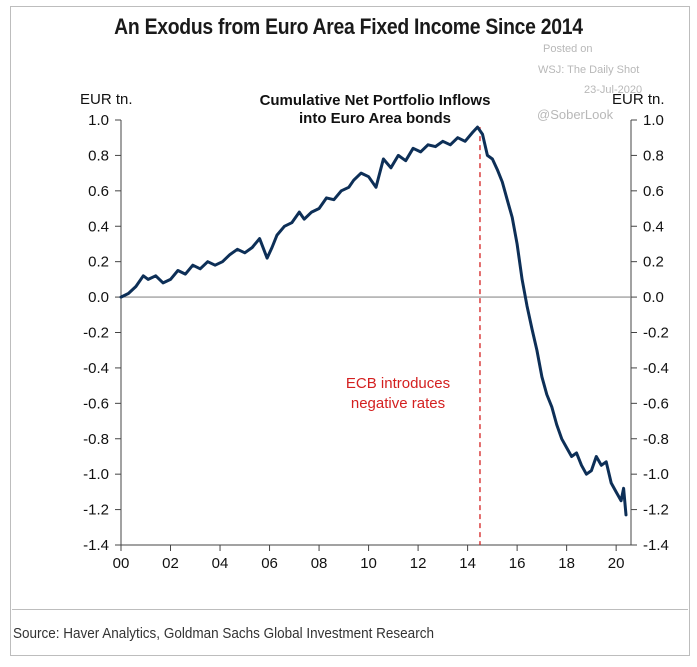  Describe the element at coordinates (398, 383) in the screenshot. I see `annotation-line-1: ECB introduces` at that location.